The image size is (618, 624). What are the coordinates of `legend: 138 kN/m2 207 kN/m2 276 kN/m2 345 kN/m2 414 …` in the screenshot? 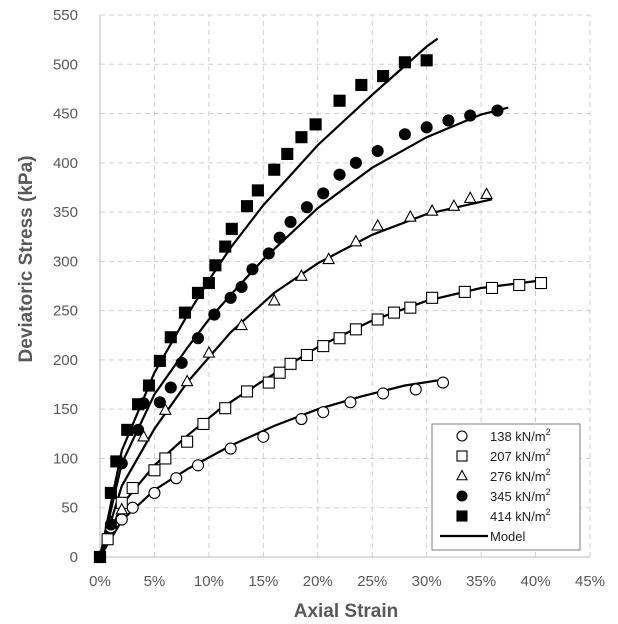 It's located at (506, 487).